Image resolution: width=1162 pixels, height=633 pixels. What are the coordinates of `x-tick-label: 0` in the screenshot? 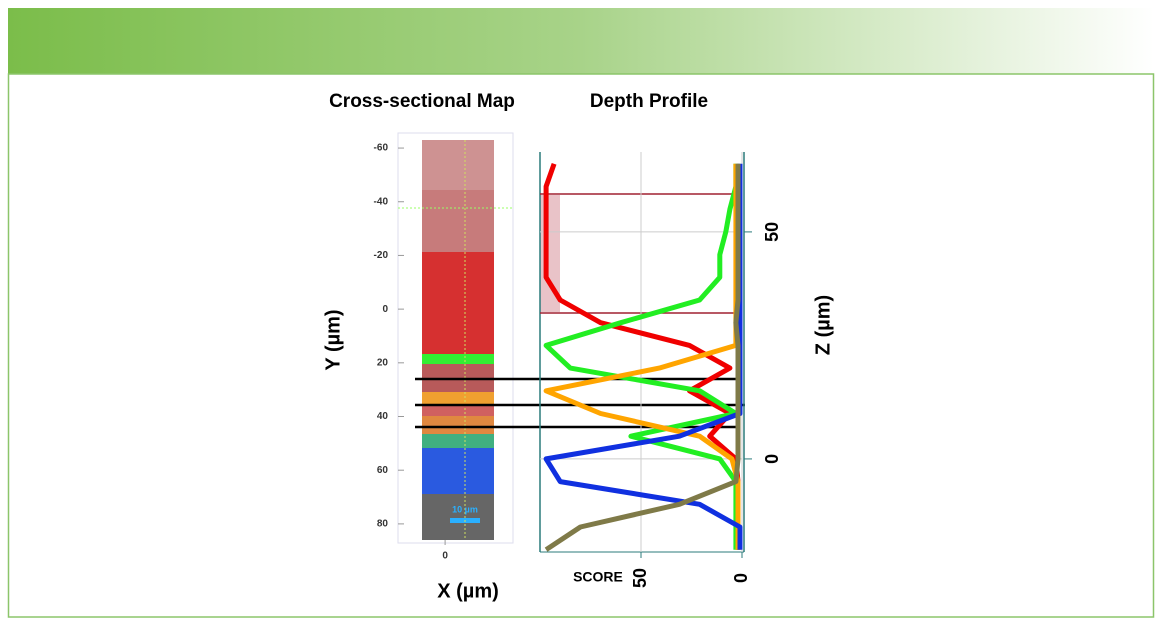 It's located at (445, 556).